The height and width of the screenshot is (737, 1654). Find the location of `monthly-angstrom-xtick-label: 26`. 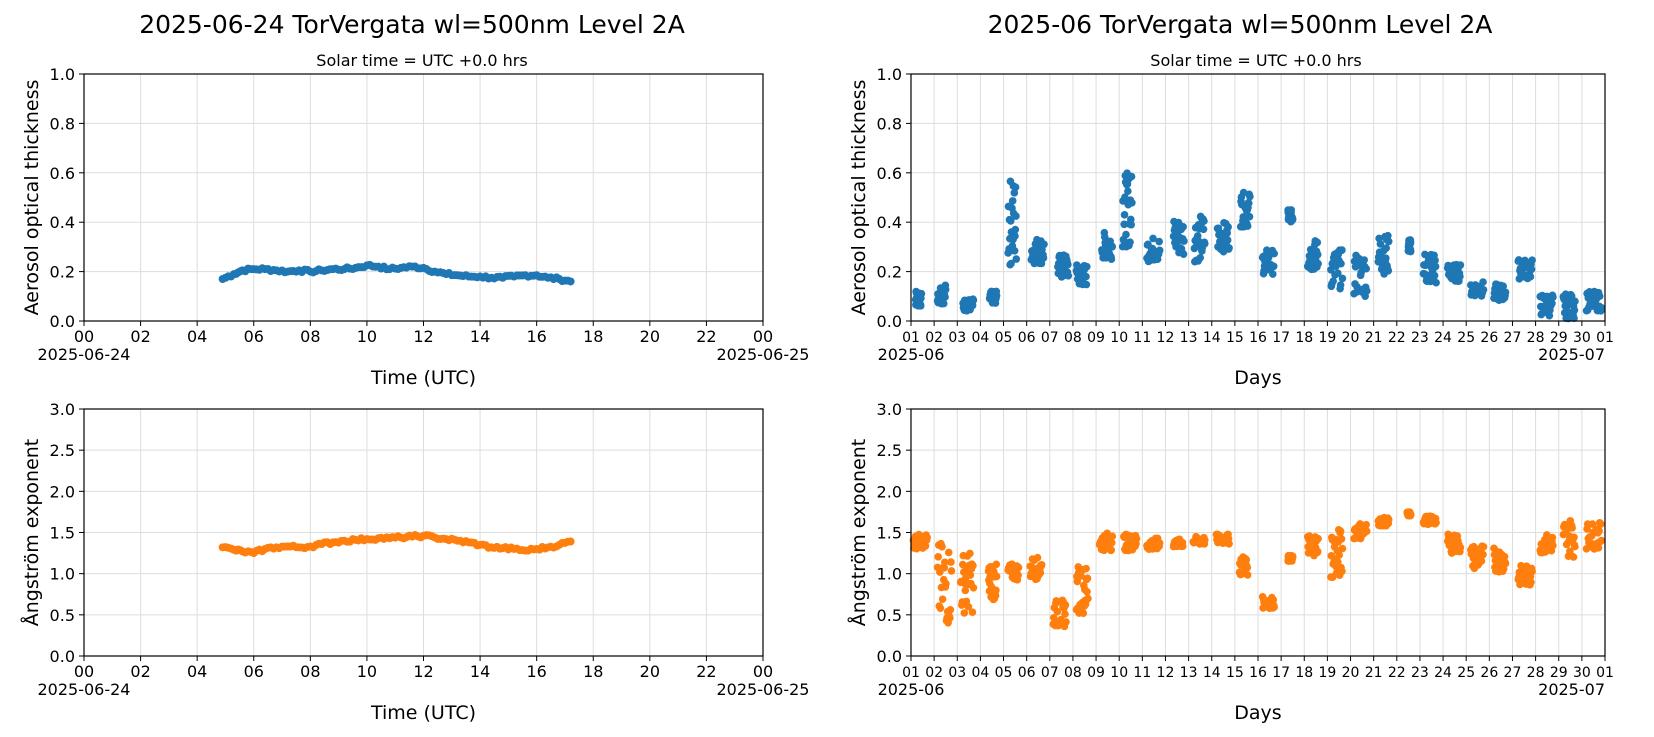

monthly-angstrom-xtick-label: 26 is located at coordinates (1489, 673).